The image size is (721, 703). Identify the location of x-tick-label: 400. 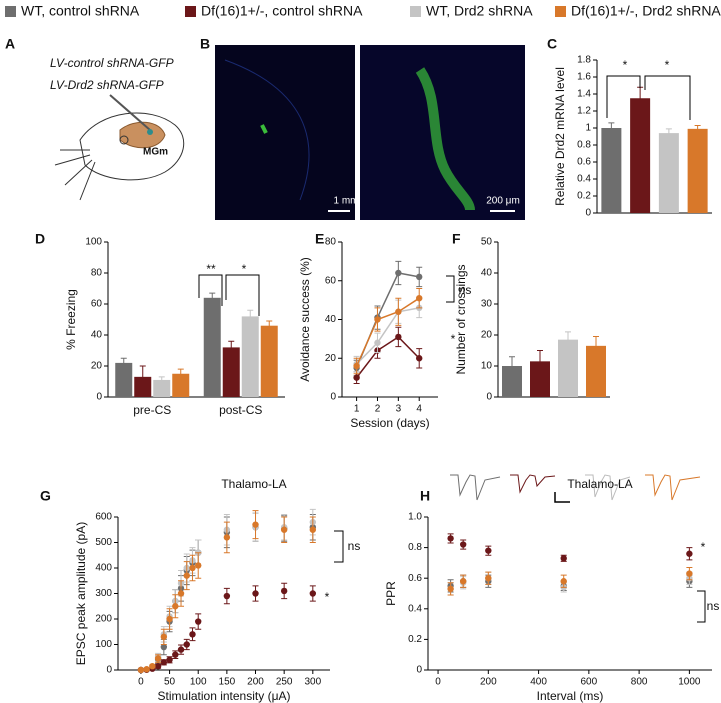
(538, 682).